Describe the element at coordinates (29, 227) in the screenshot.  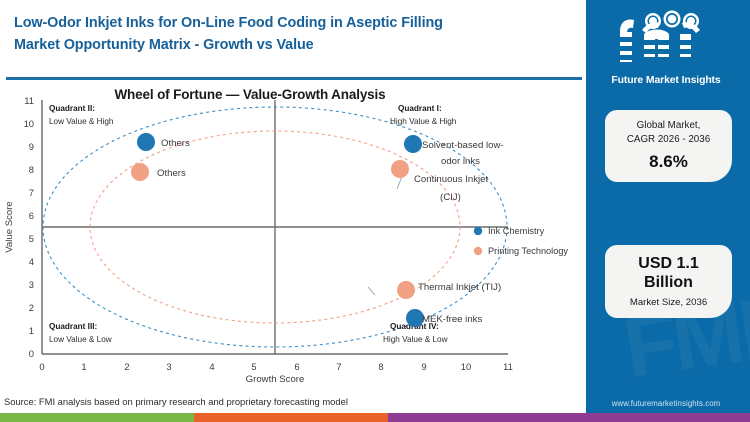
I see `y-axis-ticks: 0 1 2 3 4 5 6 7 8 9 10 11` at that location.